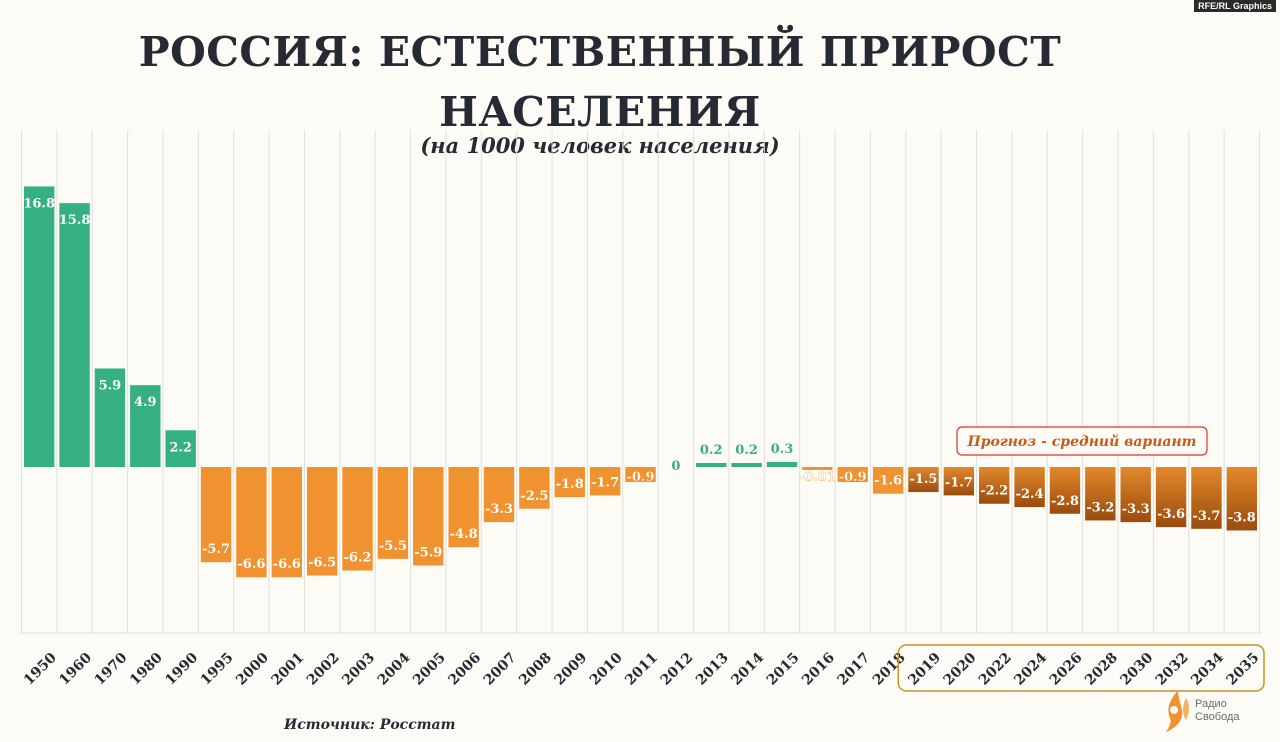 The width and height of the screenshot is (1280, 742). I want to click on data-label-2004: -5.5, so click(393, 546).